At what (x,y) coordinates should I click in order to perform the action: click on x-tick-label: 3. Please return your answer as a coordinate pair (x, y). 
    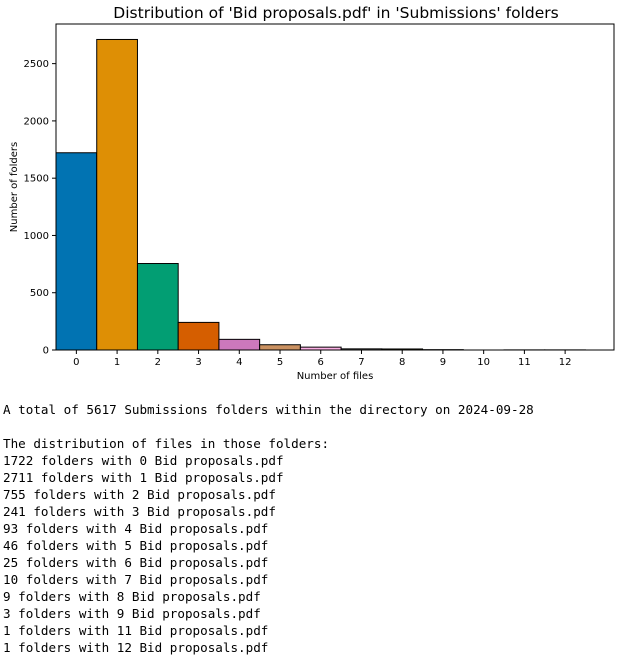
    Looking at the image, I should click on (198, 362).